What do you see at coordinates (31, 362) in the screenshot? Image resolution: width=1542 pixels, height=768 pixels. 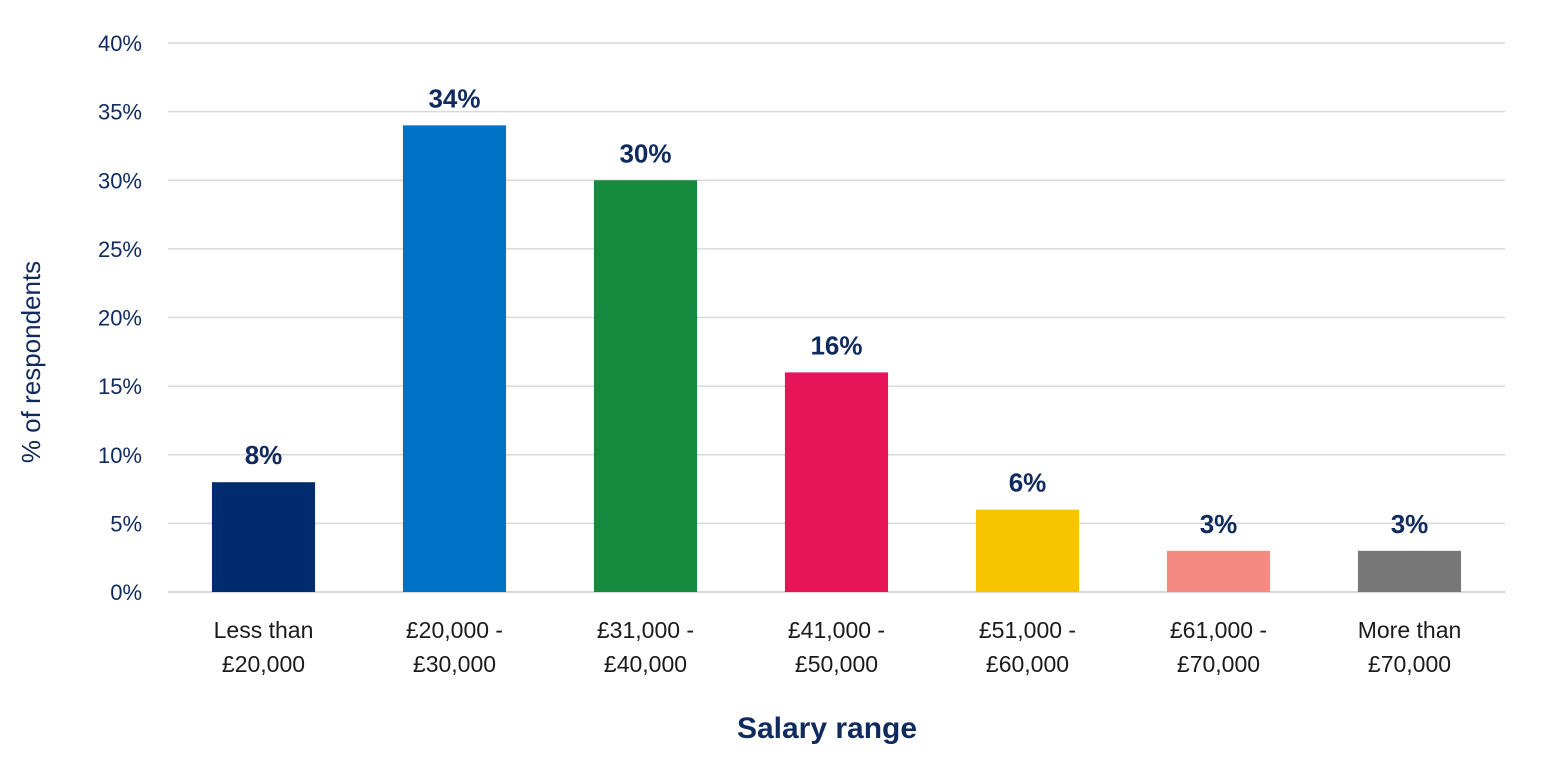 I see `y-axis-title: % of respondents` at bounding box center [31, 362].